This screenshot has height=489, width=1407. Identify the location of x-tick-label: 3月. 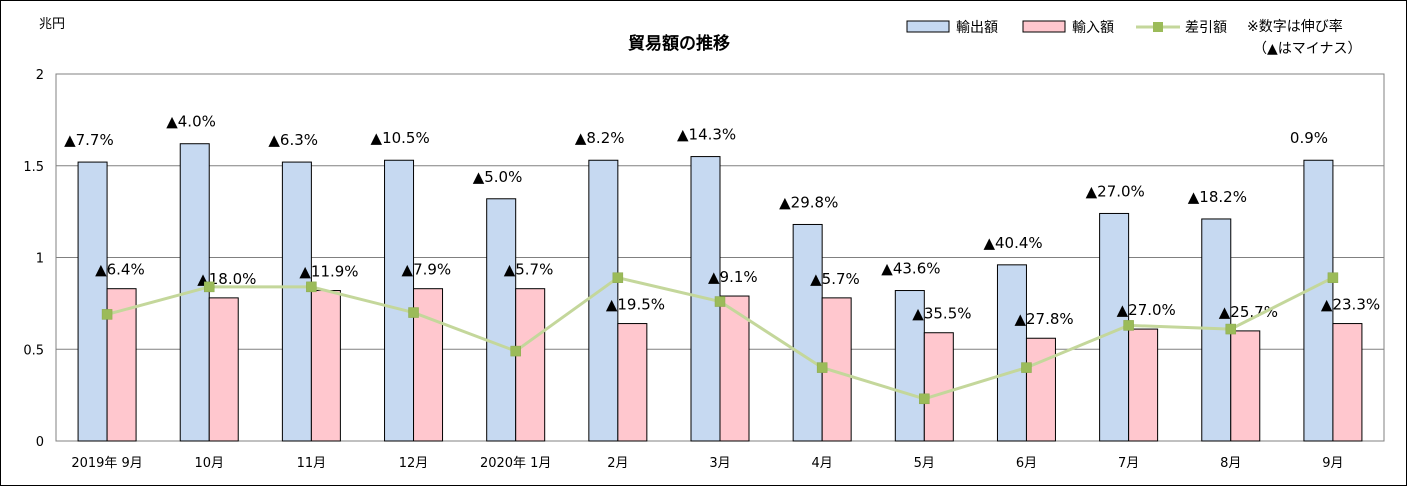
(719, 463).